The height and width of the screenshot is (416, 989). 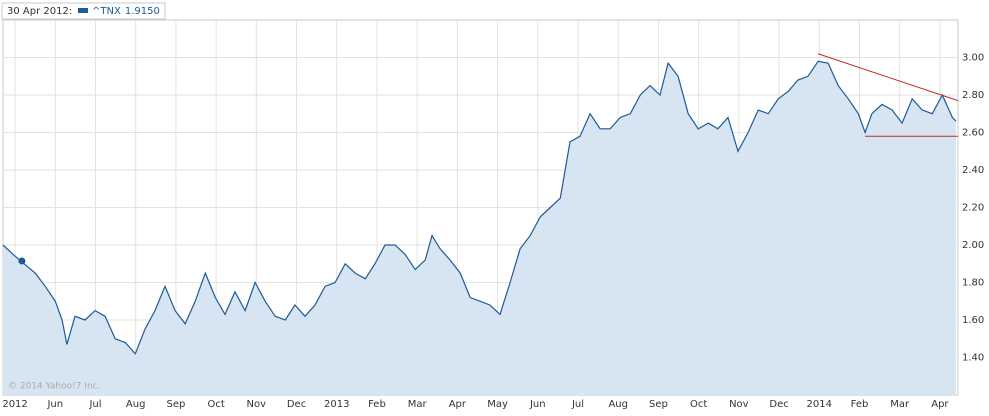 I want to click on legend: 30 Apr 2012: ^TNX 1.9150, so click(x=83, y=11).